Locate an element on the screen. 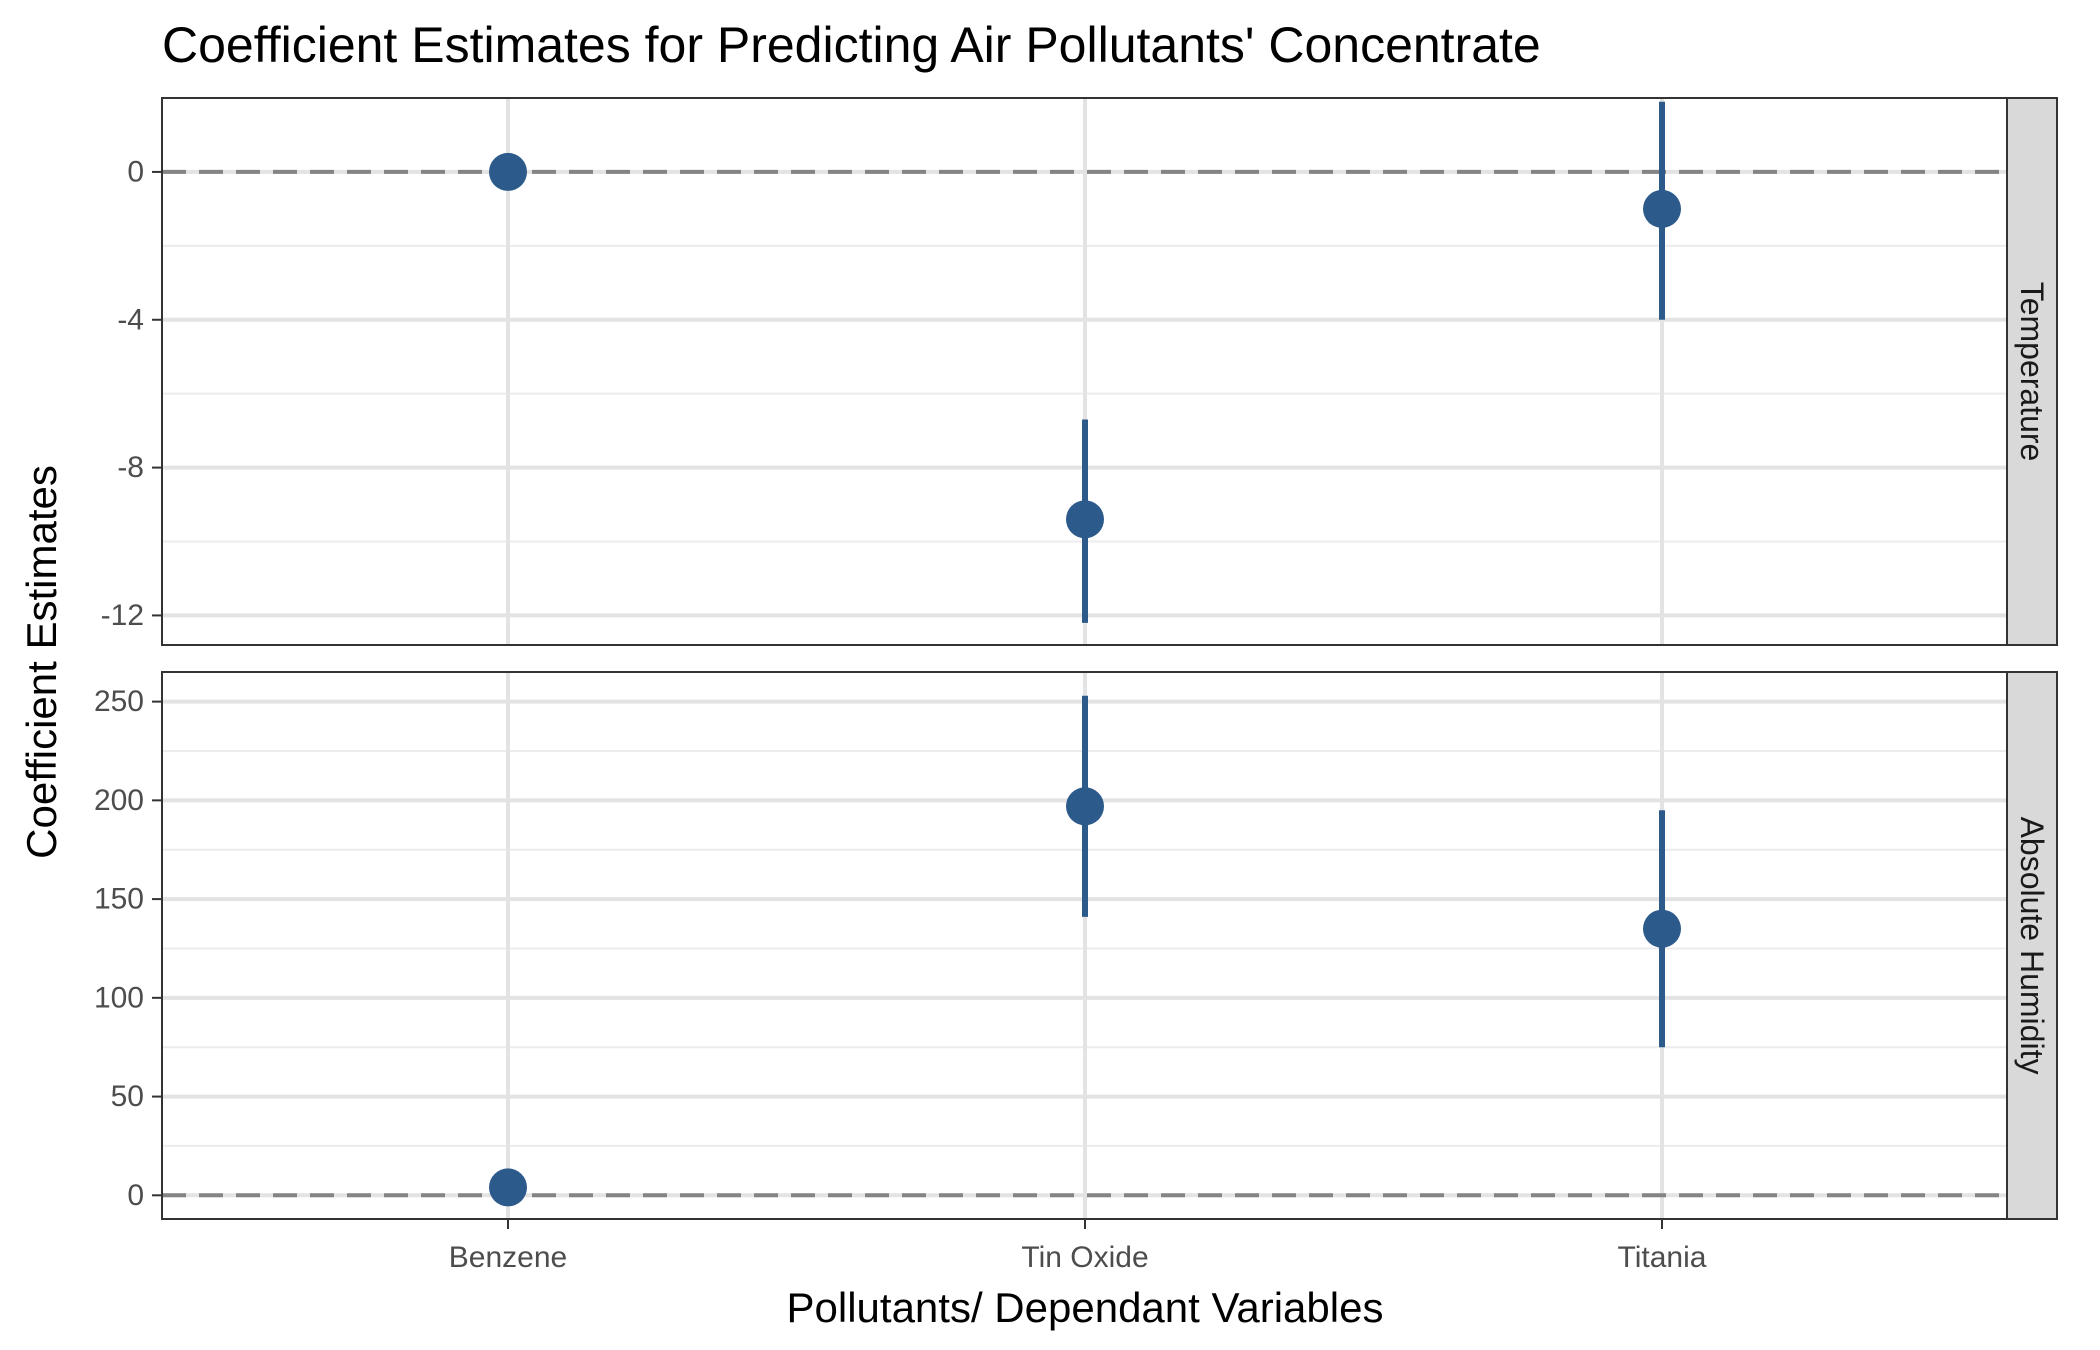 Image resolution: width=2100 pixels, height=1350 pixels. facet-strip-label: Absolute Humidity is located at coordinates (2032, 946).